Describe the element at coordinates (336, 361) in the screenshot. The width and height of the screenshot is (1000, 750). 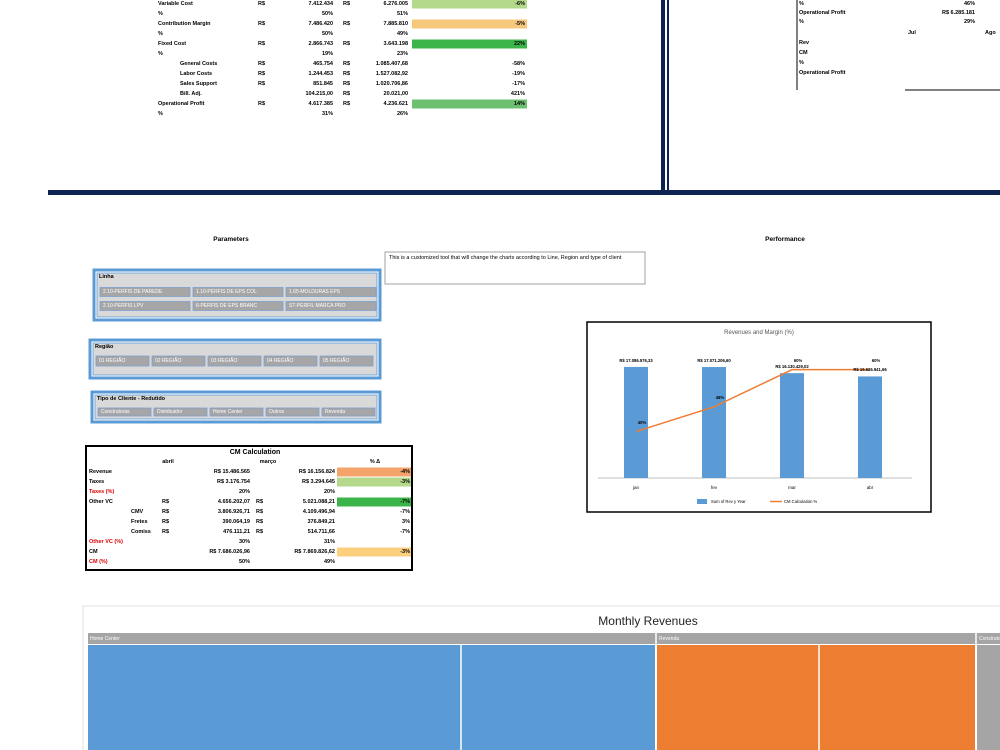
I see `slicer-item: 05 REGIÃO` at that location.